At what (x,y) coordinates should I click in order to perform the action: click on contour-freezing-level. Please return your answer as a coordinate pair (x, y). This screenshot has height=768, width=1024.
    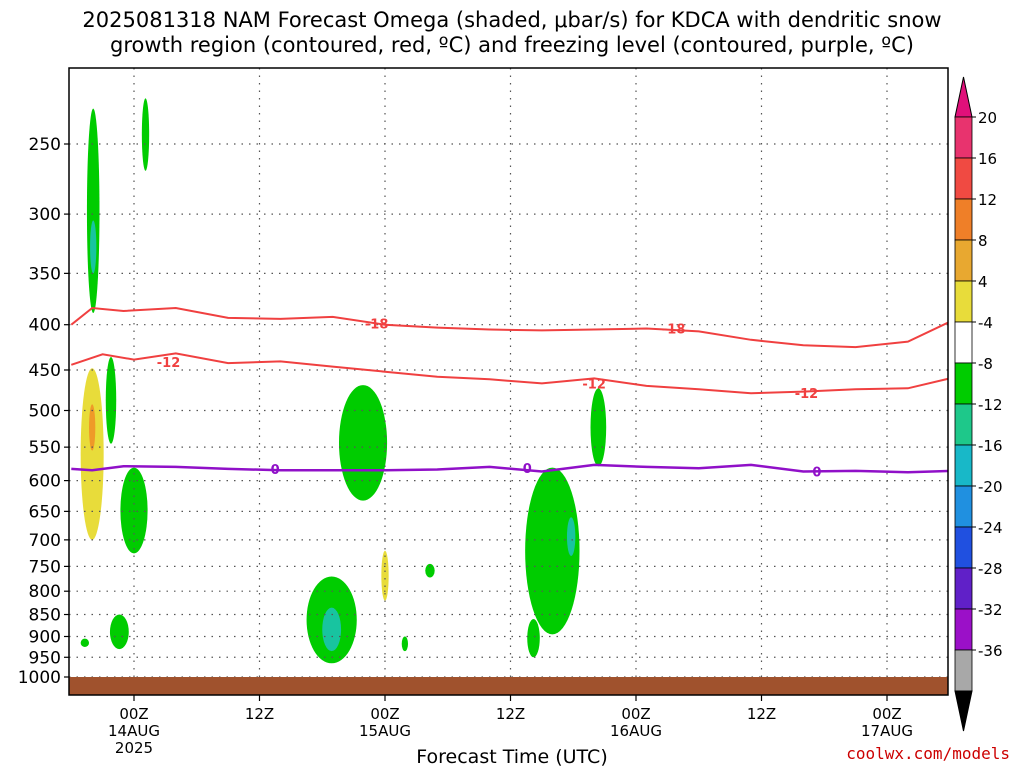
    Looking at the image, I should click on (509, 468).